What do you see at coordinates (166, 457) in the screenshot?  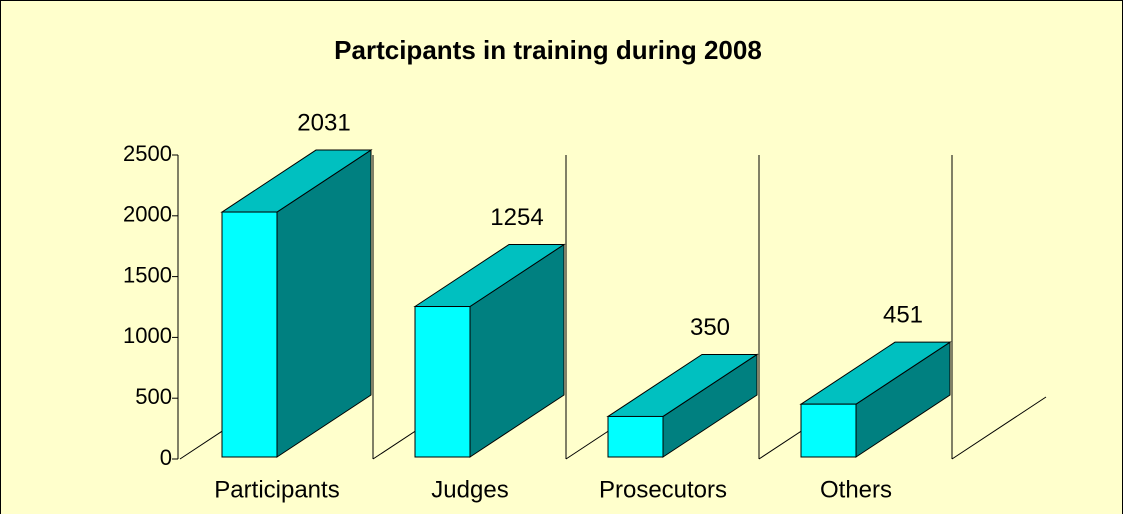 I see `y-tick-label: 0` at bounding box center [166, 457].